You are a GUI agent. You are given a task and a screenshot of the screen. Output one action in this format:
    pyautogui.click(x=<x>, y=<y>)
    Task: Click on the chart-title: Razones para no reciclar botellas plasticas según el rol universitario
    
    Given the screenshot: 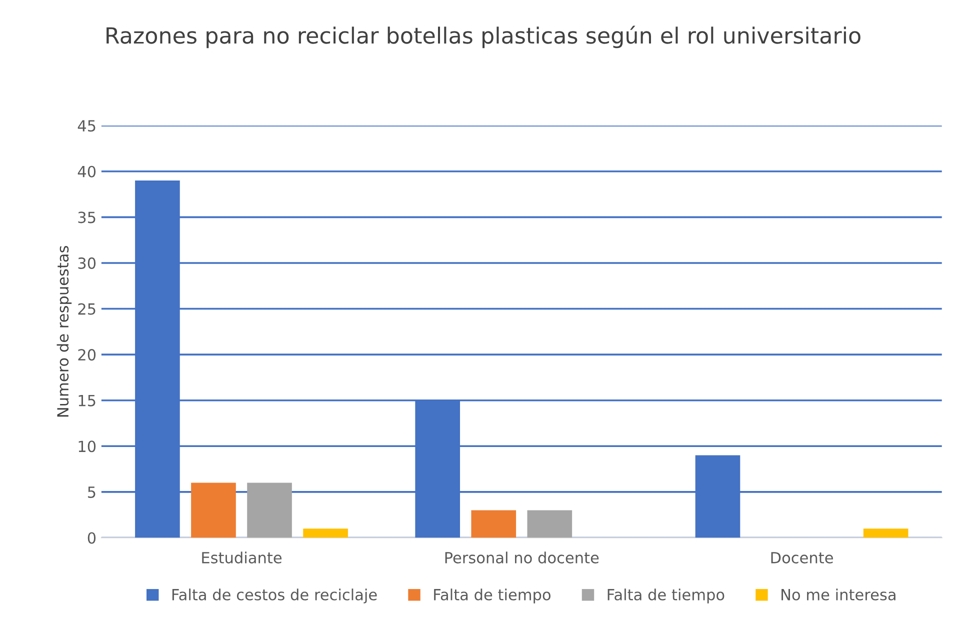 What is the action you would take?
    pyautogui.click(x=483, y=37)
    